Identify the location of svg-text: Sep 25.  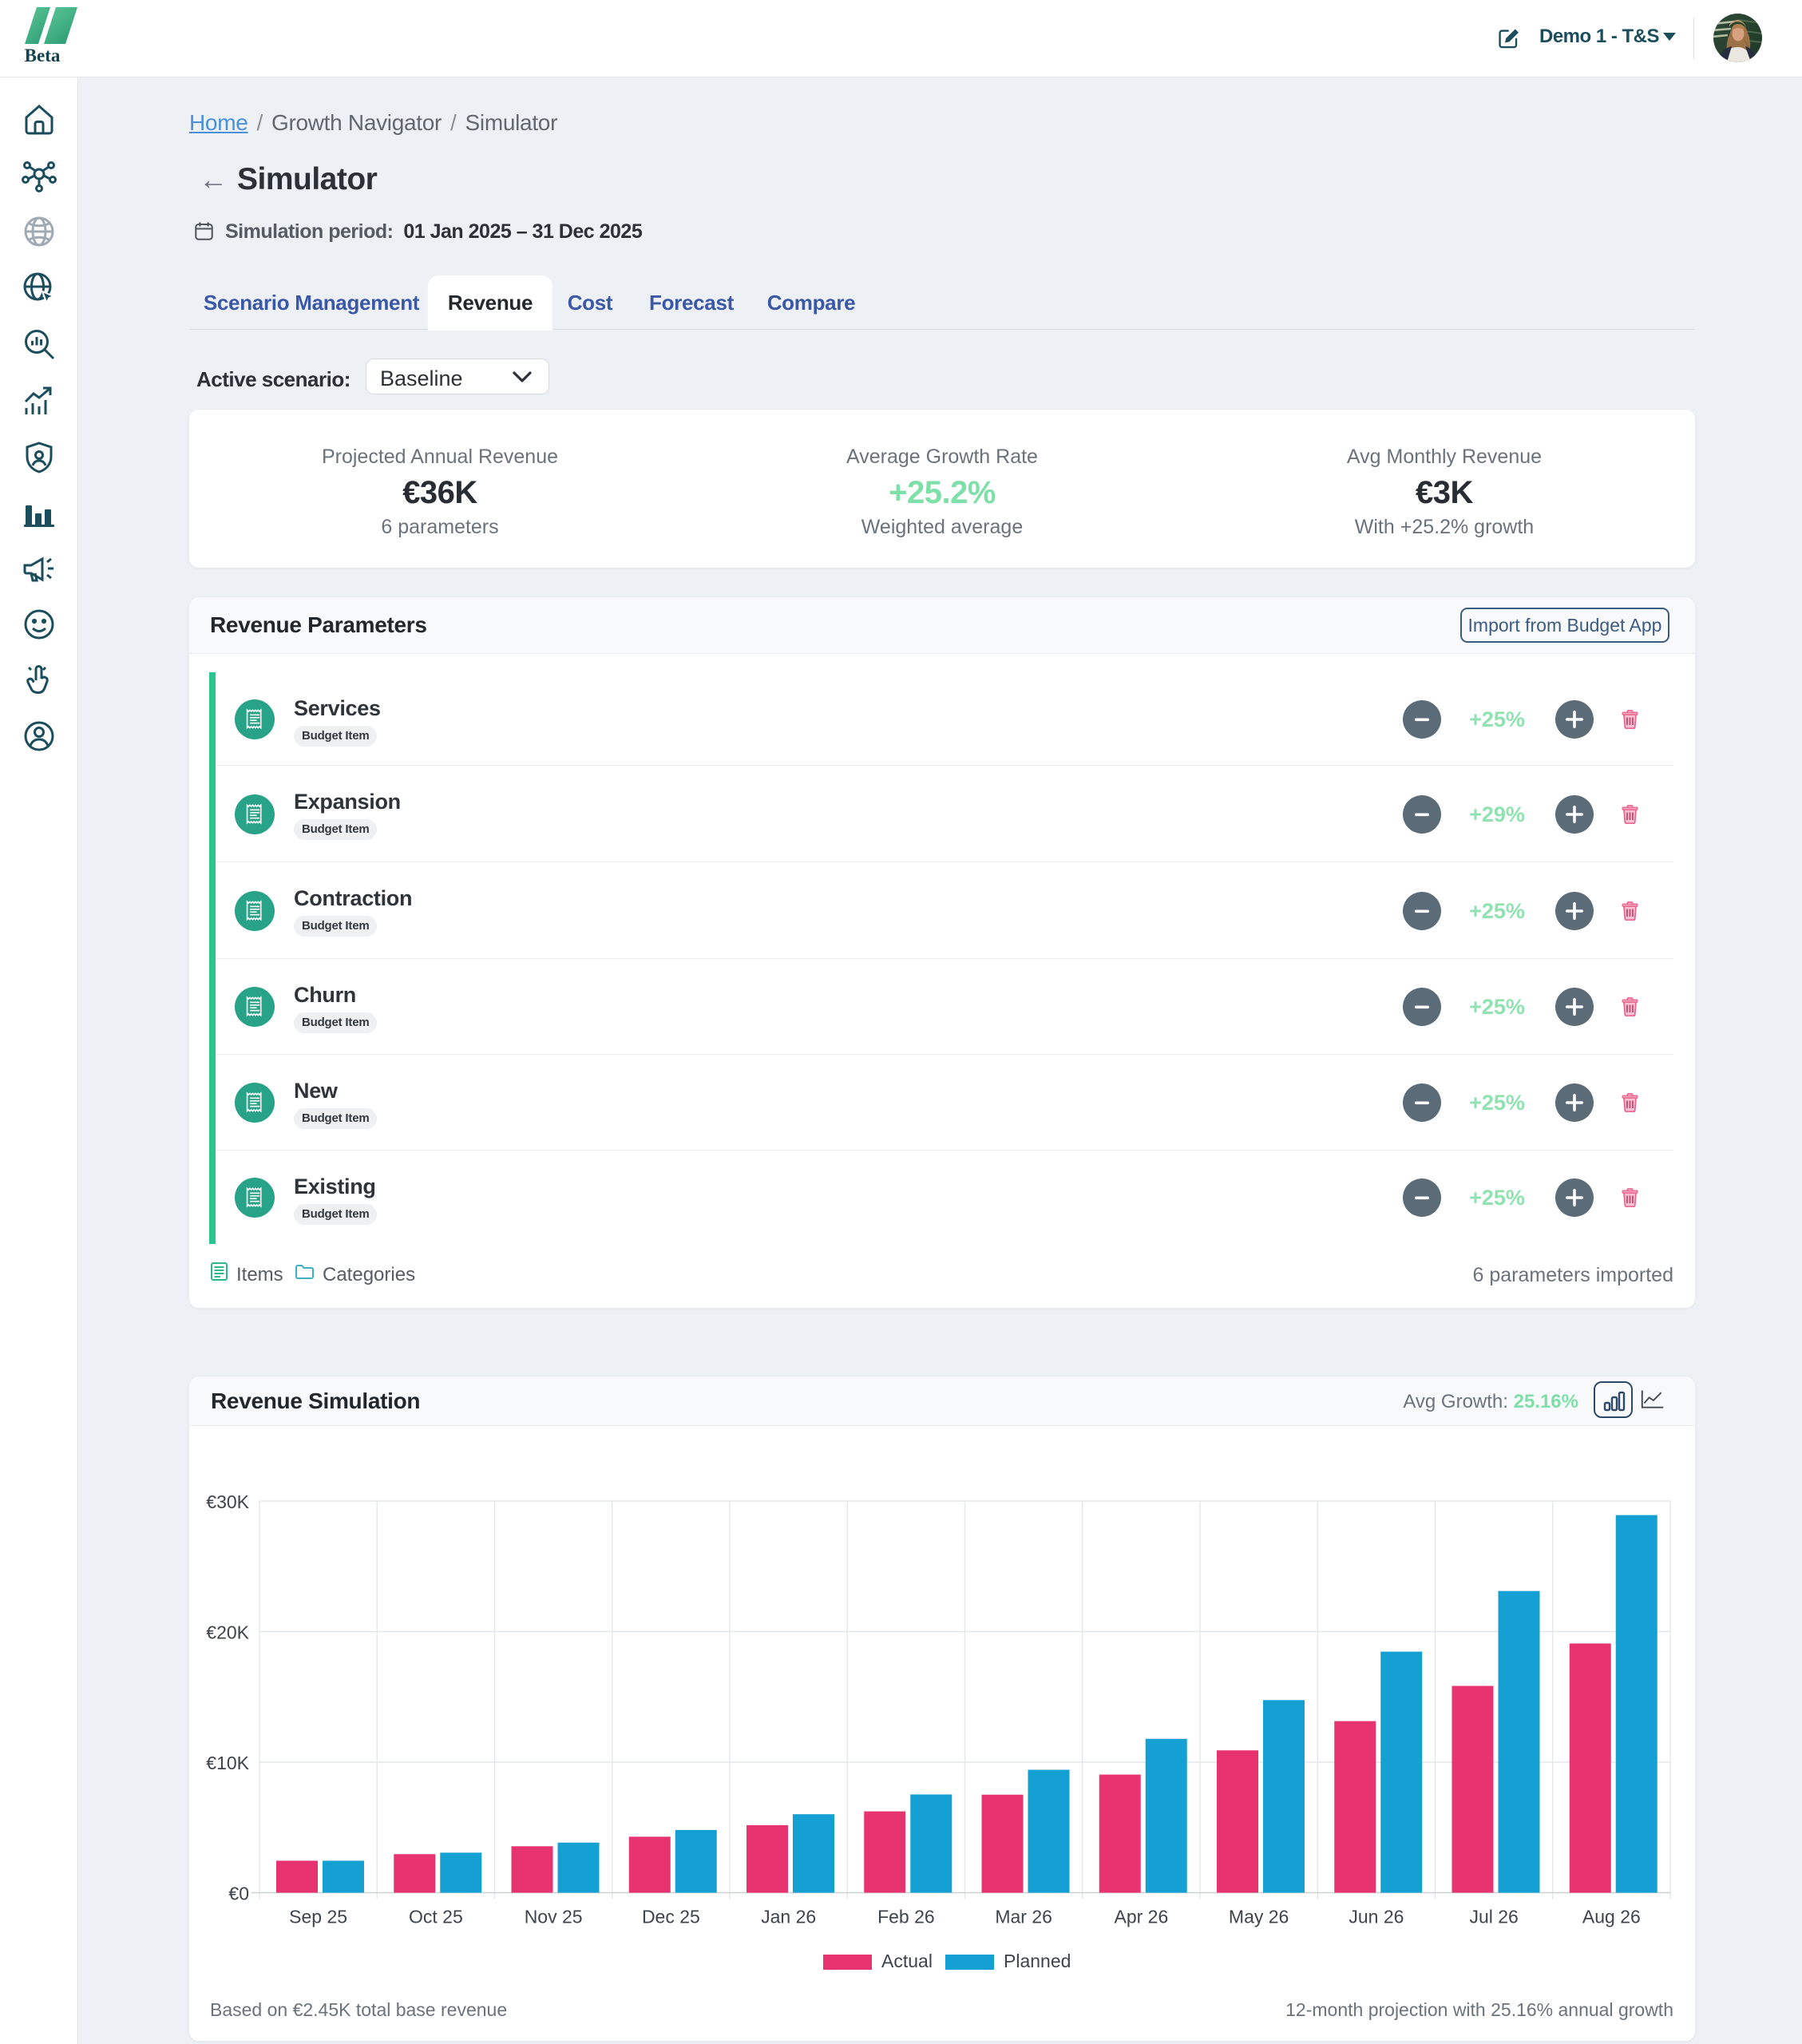
(318, 1917).